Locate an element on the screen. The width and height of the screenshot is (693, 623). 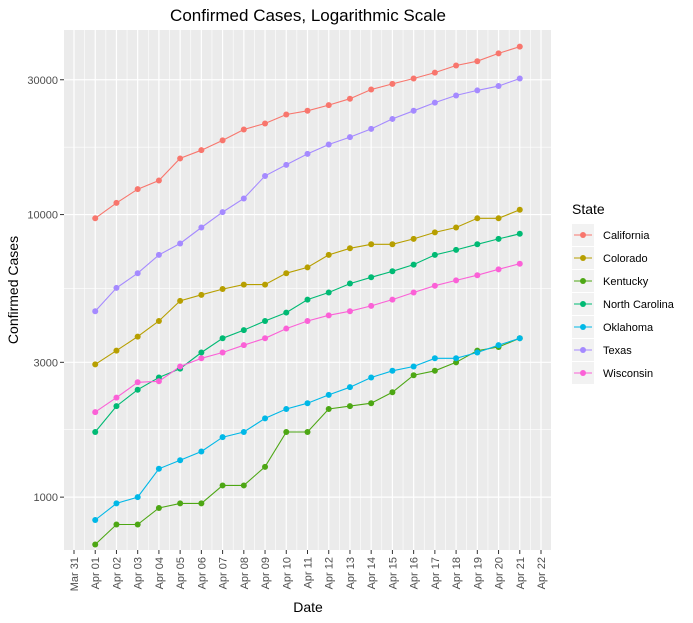
legend-label-california: California is located at coordinates (626, 236).